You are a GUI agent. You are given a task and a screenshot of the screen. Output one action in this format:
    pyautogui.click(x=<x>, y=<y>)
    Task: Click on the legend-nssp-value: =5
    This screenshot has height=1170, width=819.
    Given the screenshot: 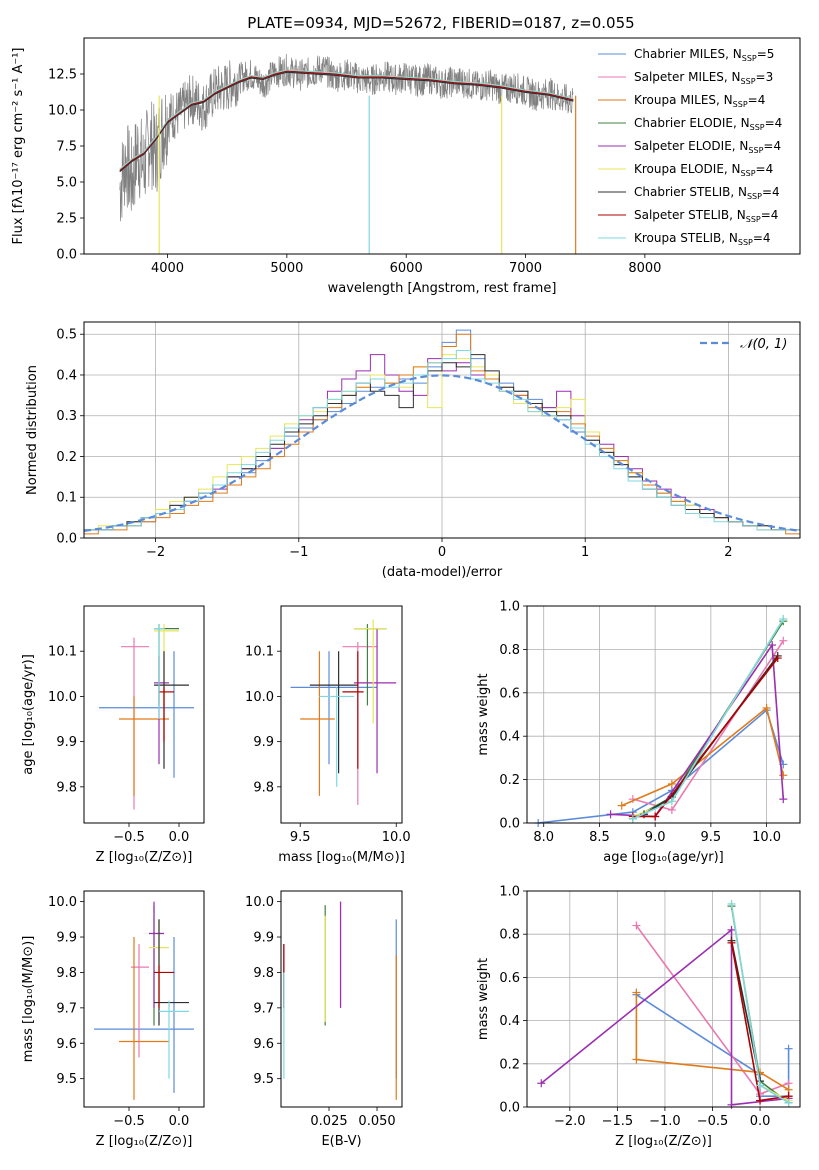 What is the action you would take?
    pyautogui.click(x=766, y=54)
    